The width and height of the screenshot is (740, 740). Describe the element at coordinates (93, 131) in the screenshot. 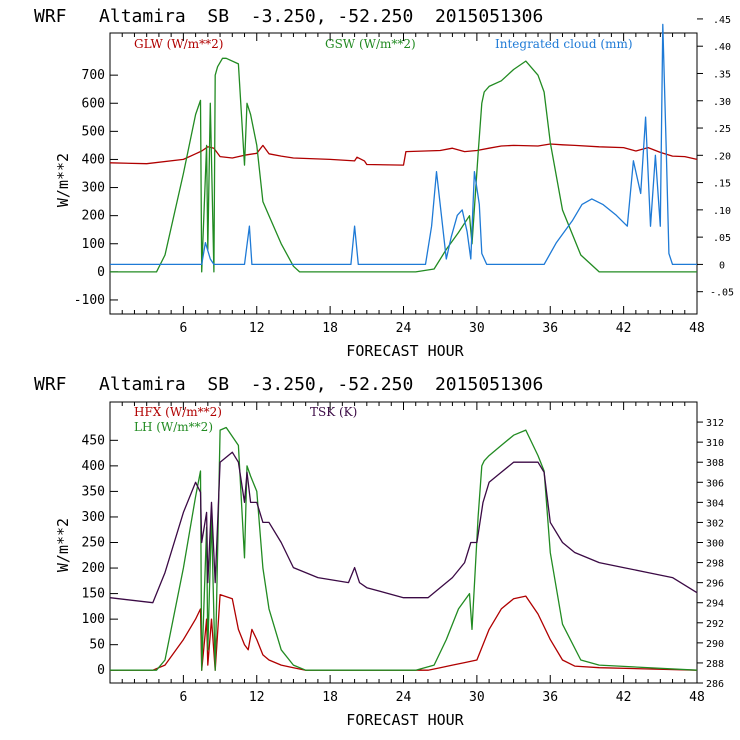

I see `y-tick-label: 500` at that location.